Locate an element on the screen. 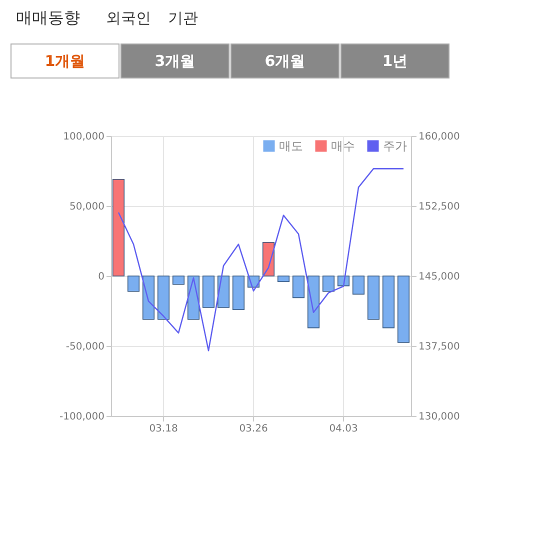 The width and height of the screenshot is (547, 542). x-tick-label: 03.26 is located at coordinates (253, 429).